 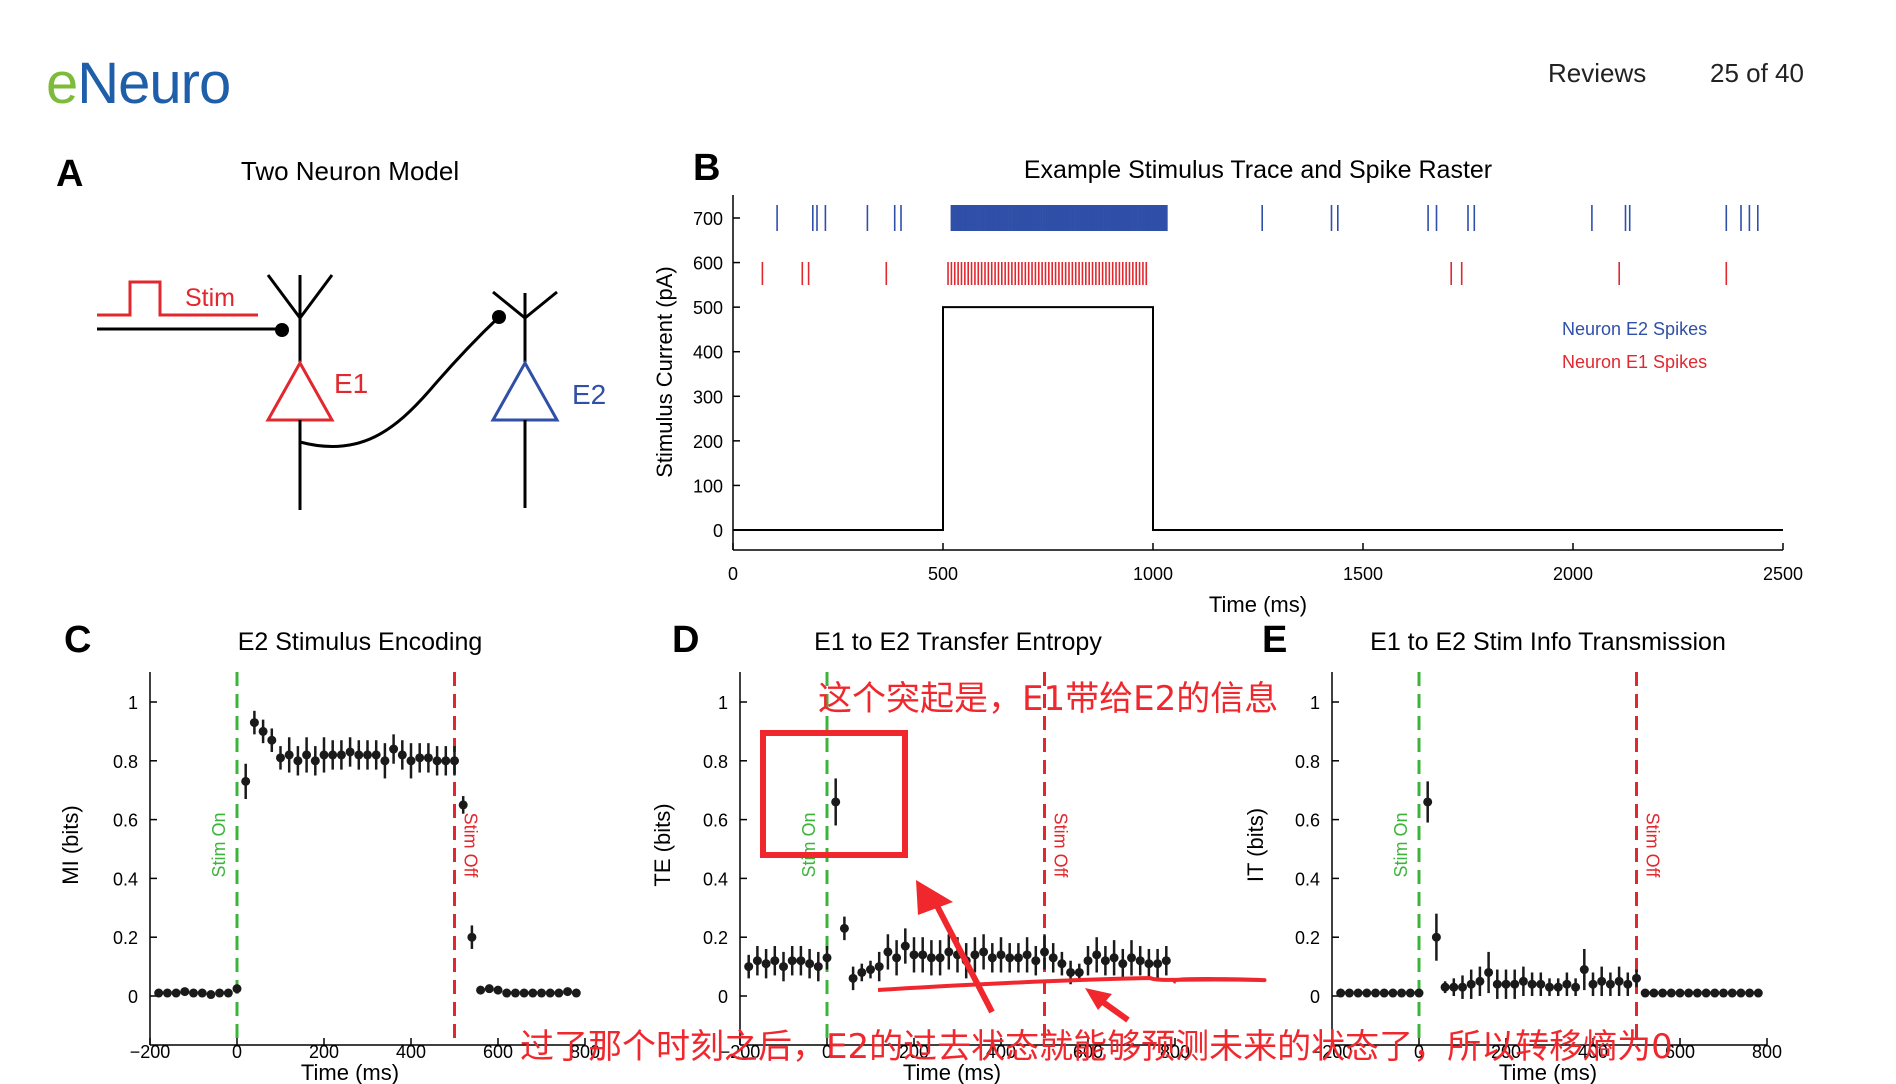 I want to click on panel-b-ytick-label: 500, so click(x=708, y=308).